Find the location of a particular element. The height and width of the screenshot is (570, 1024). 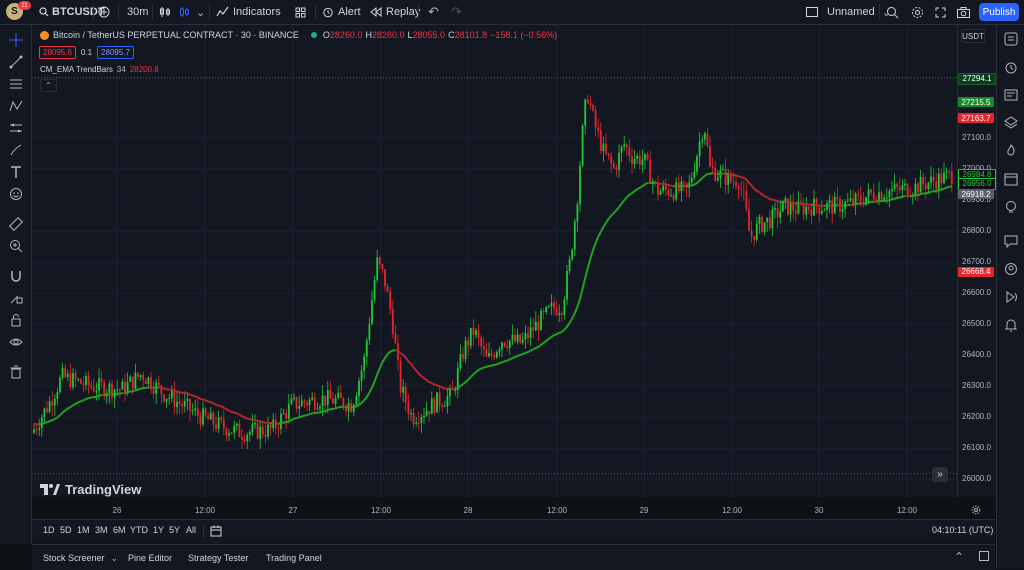

redo-icon: ↷ is located at coordinates (456, 12).